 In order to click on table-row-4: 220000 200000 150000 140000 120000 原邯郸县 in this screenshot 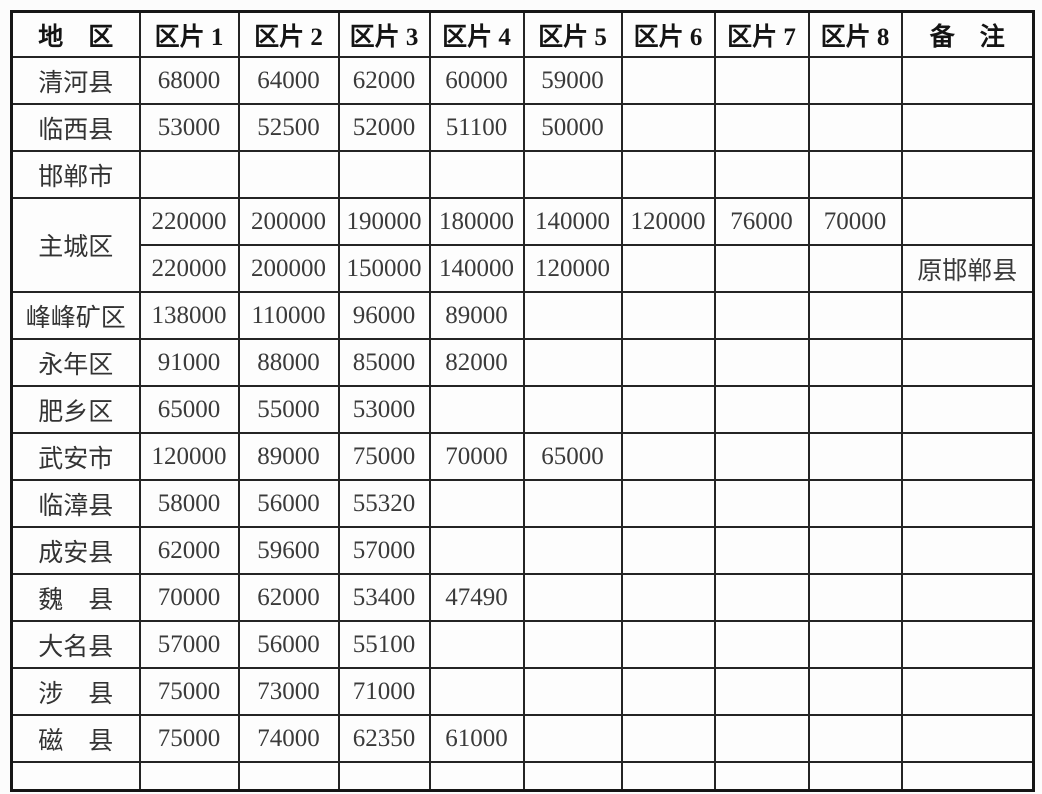, I will do `click(523, 268)`.